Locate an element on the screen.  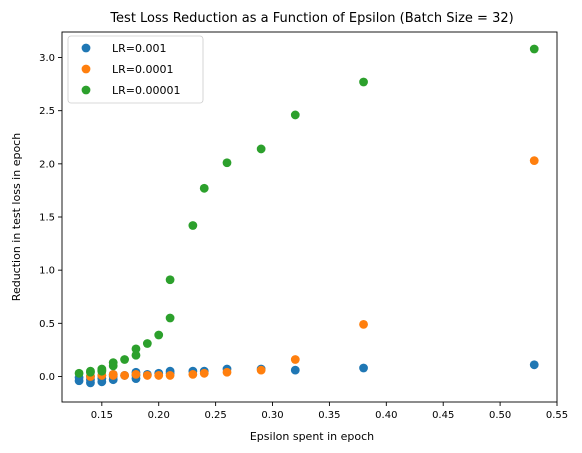
y-tick-label: 3.0 is located at coordinates (47, 58).